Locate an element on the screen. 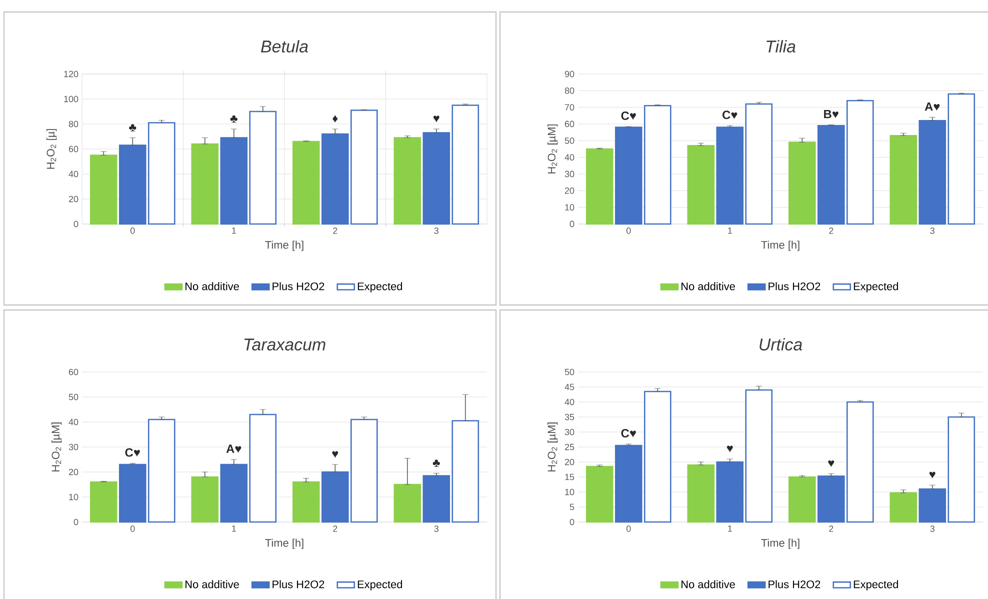 This screenshot has height=599, width=988. chart-title: Urtica is located at coordinates (781, 344).